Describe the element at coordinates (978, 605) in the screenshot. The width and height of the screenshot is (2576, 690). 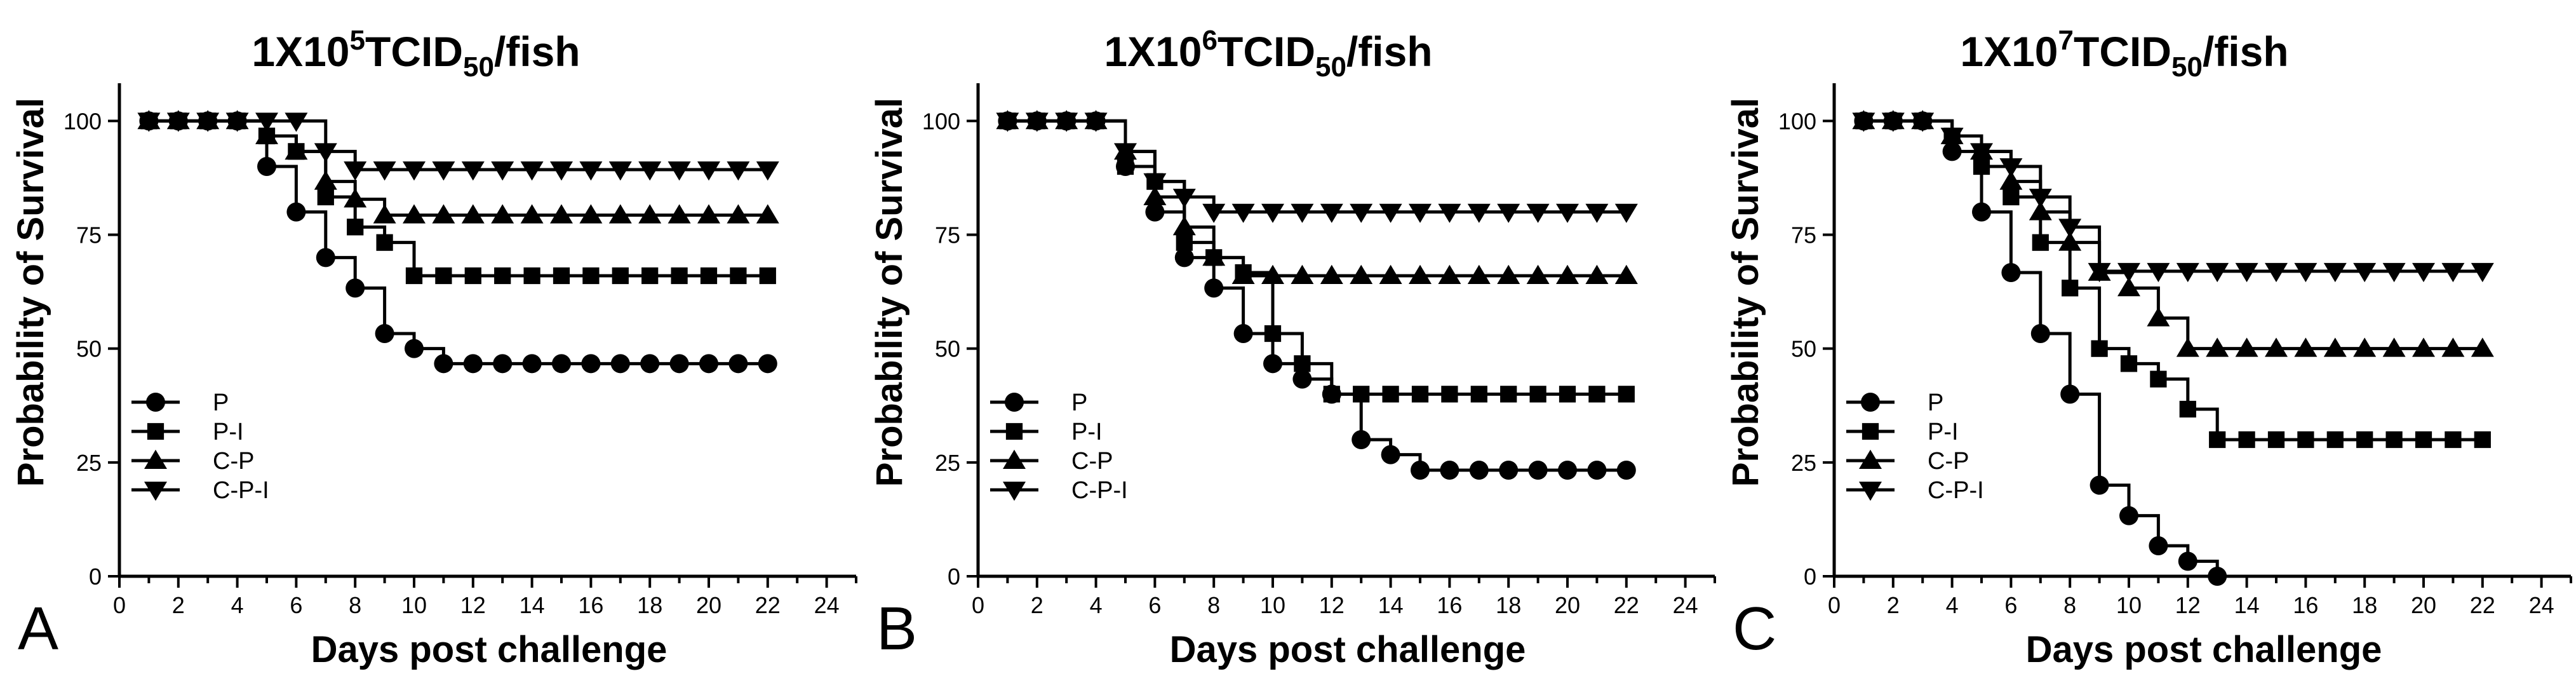
I see `panel-b-x-tick-label: 0` at that location.